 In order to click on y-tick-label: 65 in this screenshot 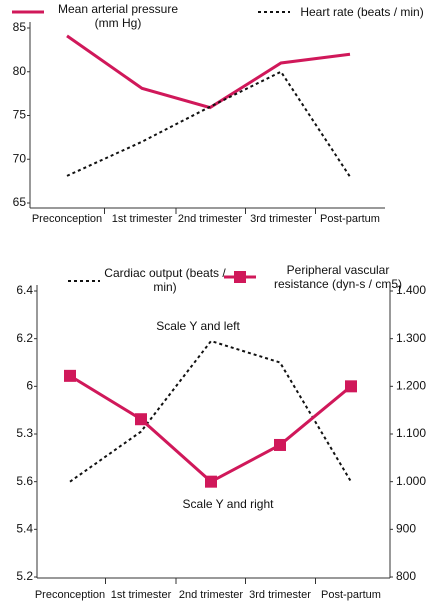, I will do `click(20, 202)`.